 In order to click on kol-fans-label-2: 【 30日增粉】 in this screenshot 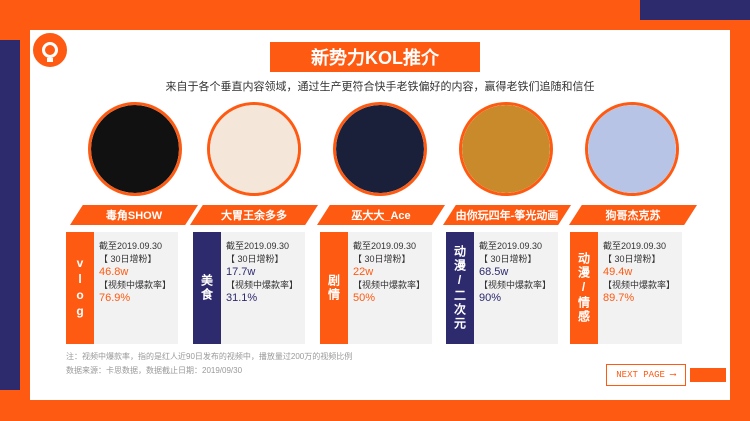, I will do `click(255, 259)`.